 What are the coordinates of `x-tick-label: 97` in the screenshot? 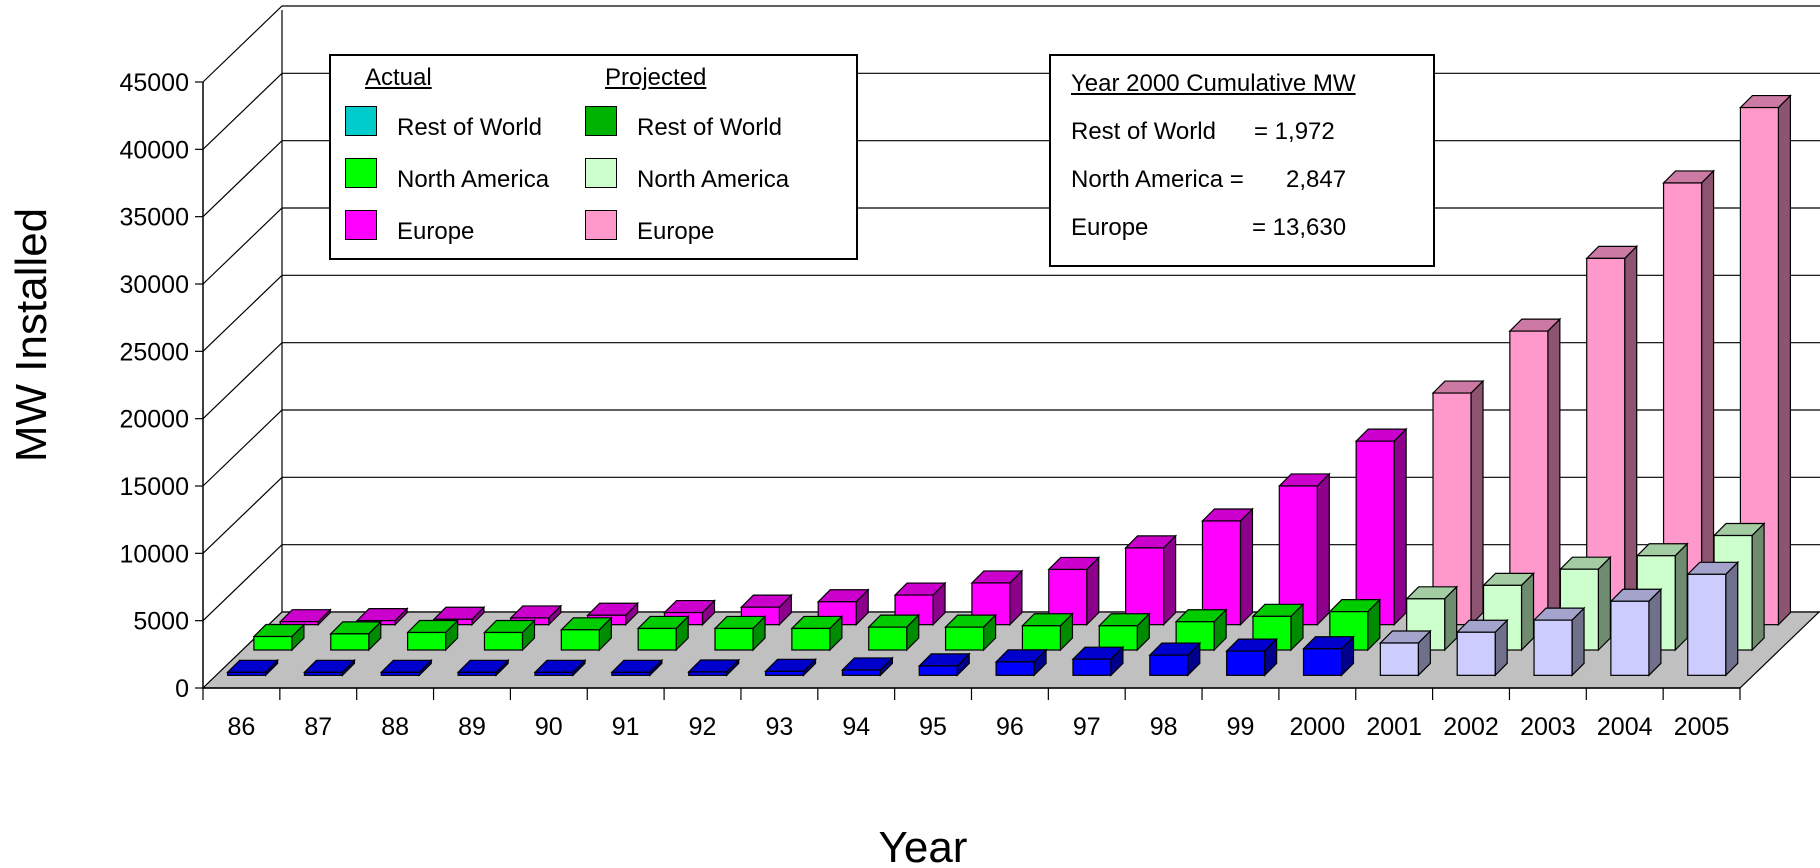 It's located at (1087, 727).